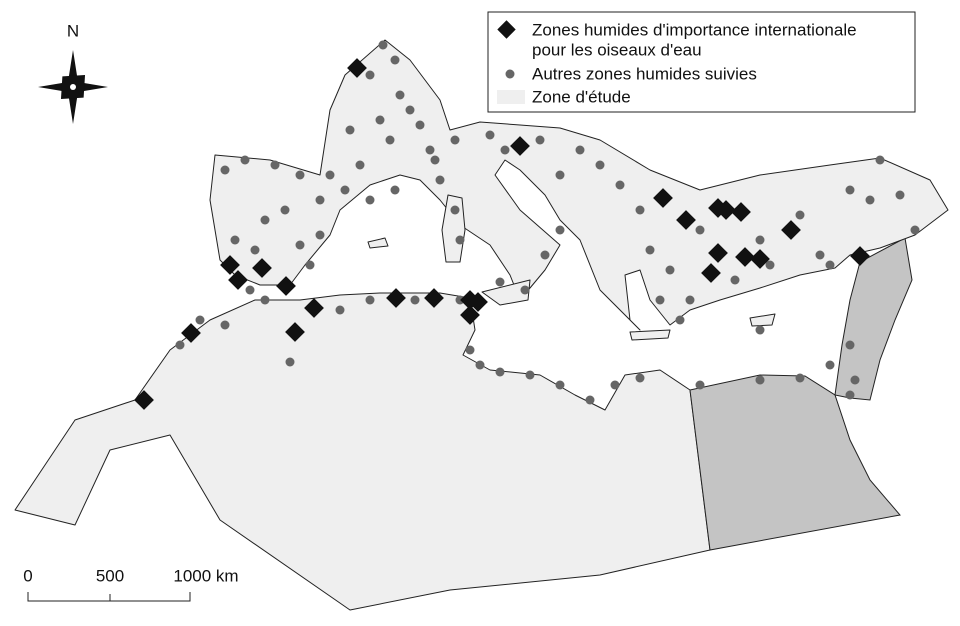  I want to click on north-label: N, so click(73, 30).